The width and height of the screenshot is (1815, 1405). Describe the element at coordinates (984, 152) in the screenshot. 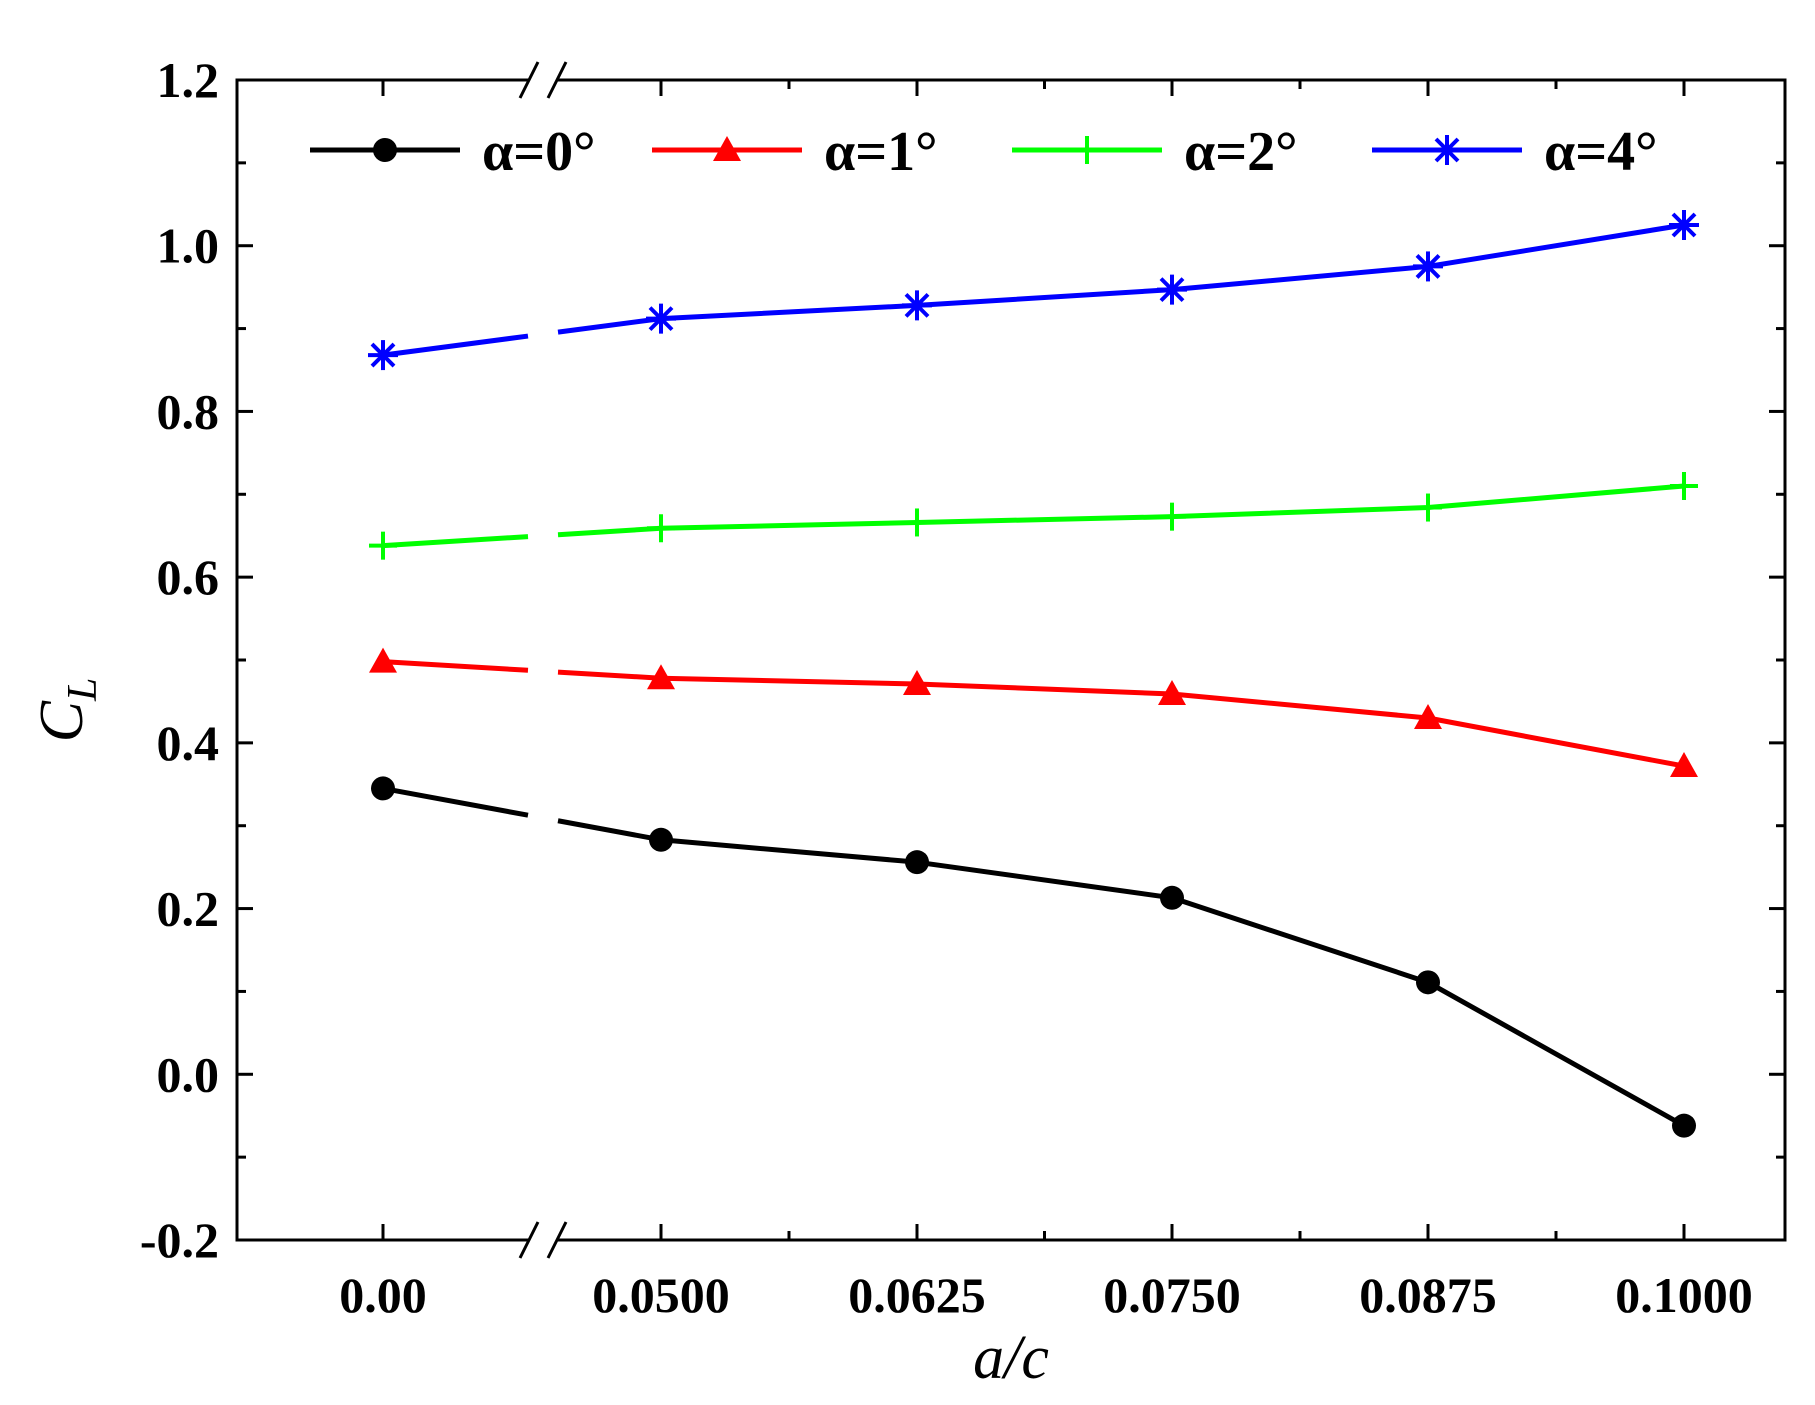

I see `legend: α=0° α=1° α=2° α=4°` at that location.